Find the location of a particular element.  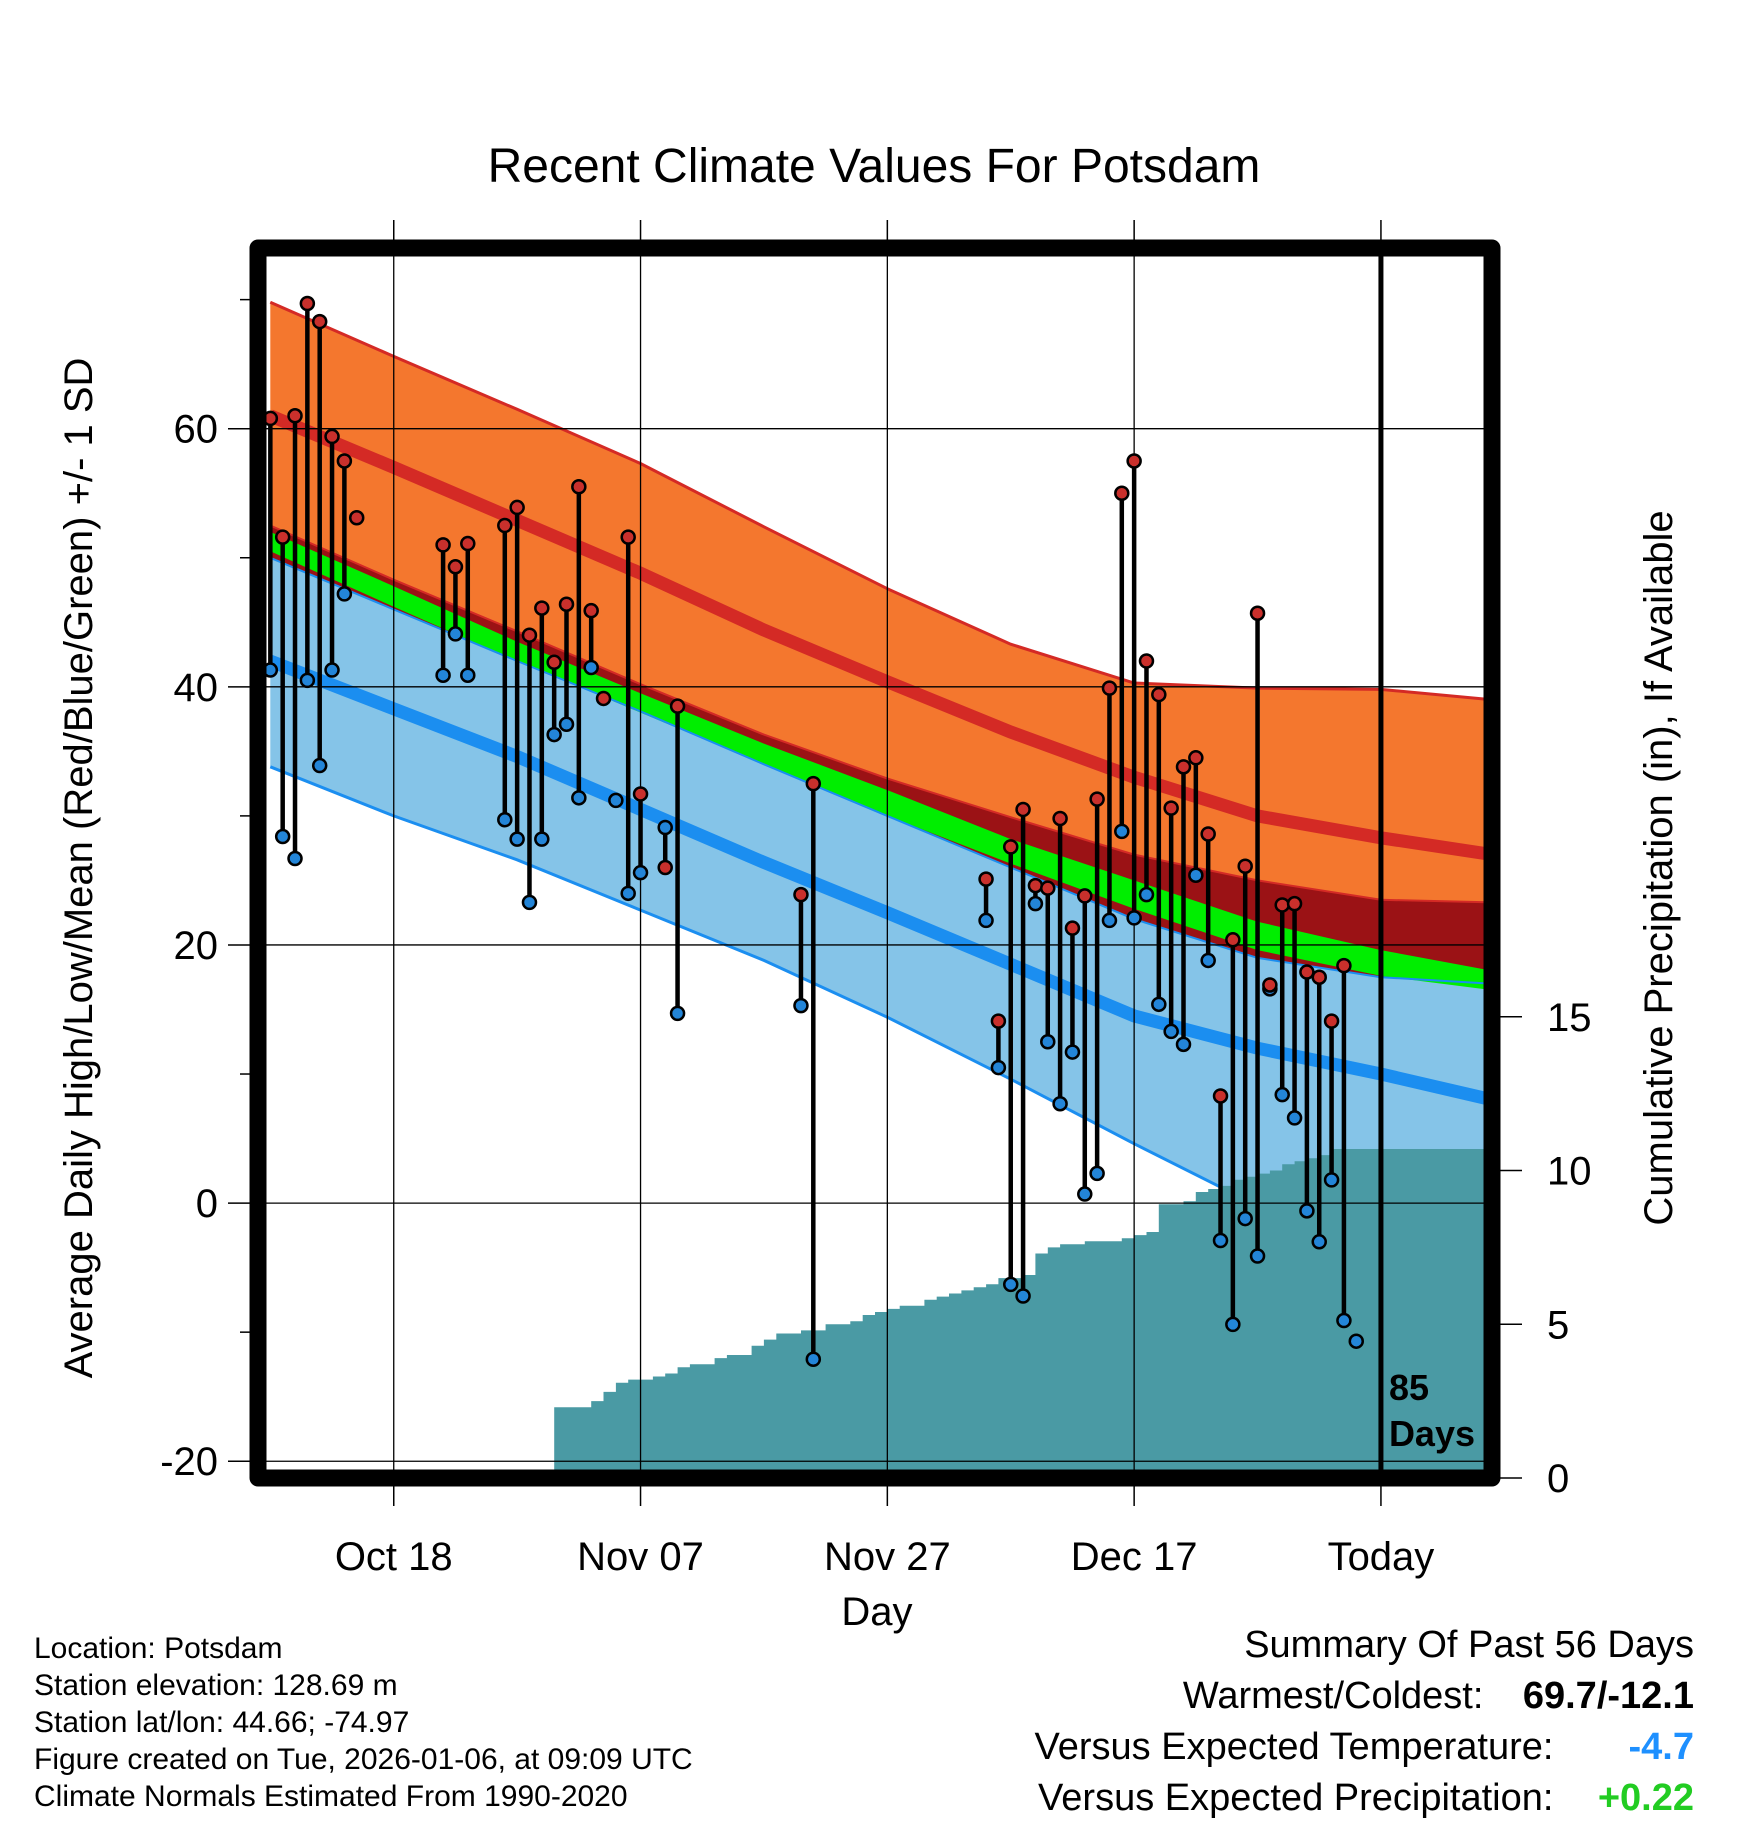

y2-tick-label: 5 is located at coordinates (1558, 1325).